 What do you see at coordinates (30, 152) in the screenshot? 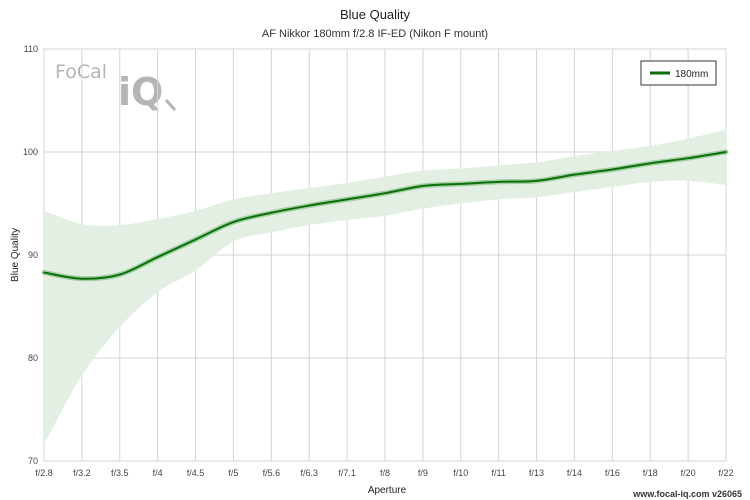
I see `y-tick-label: 100` at bounding box center [30, 152].